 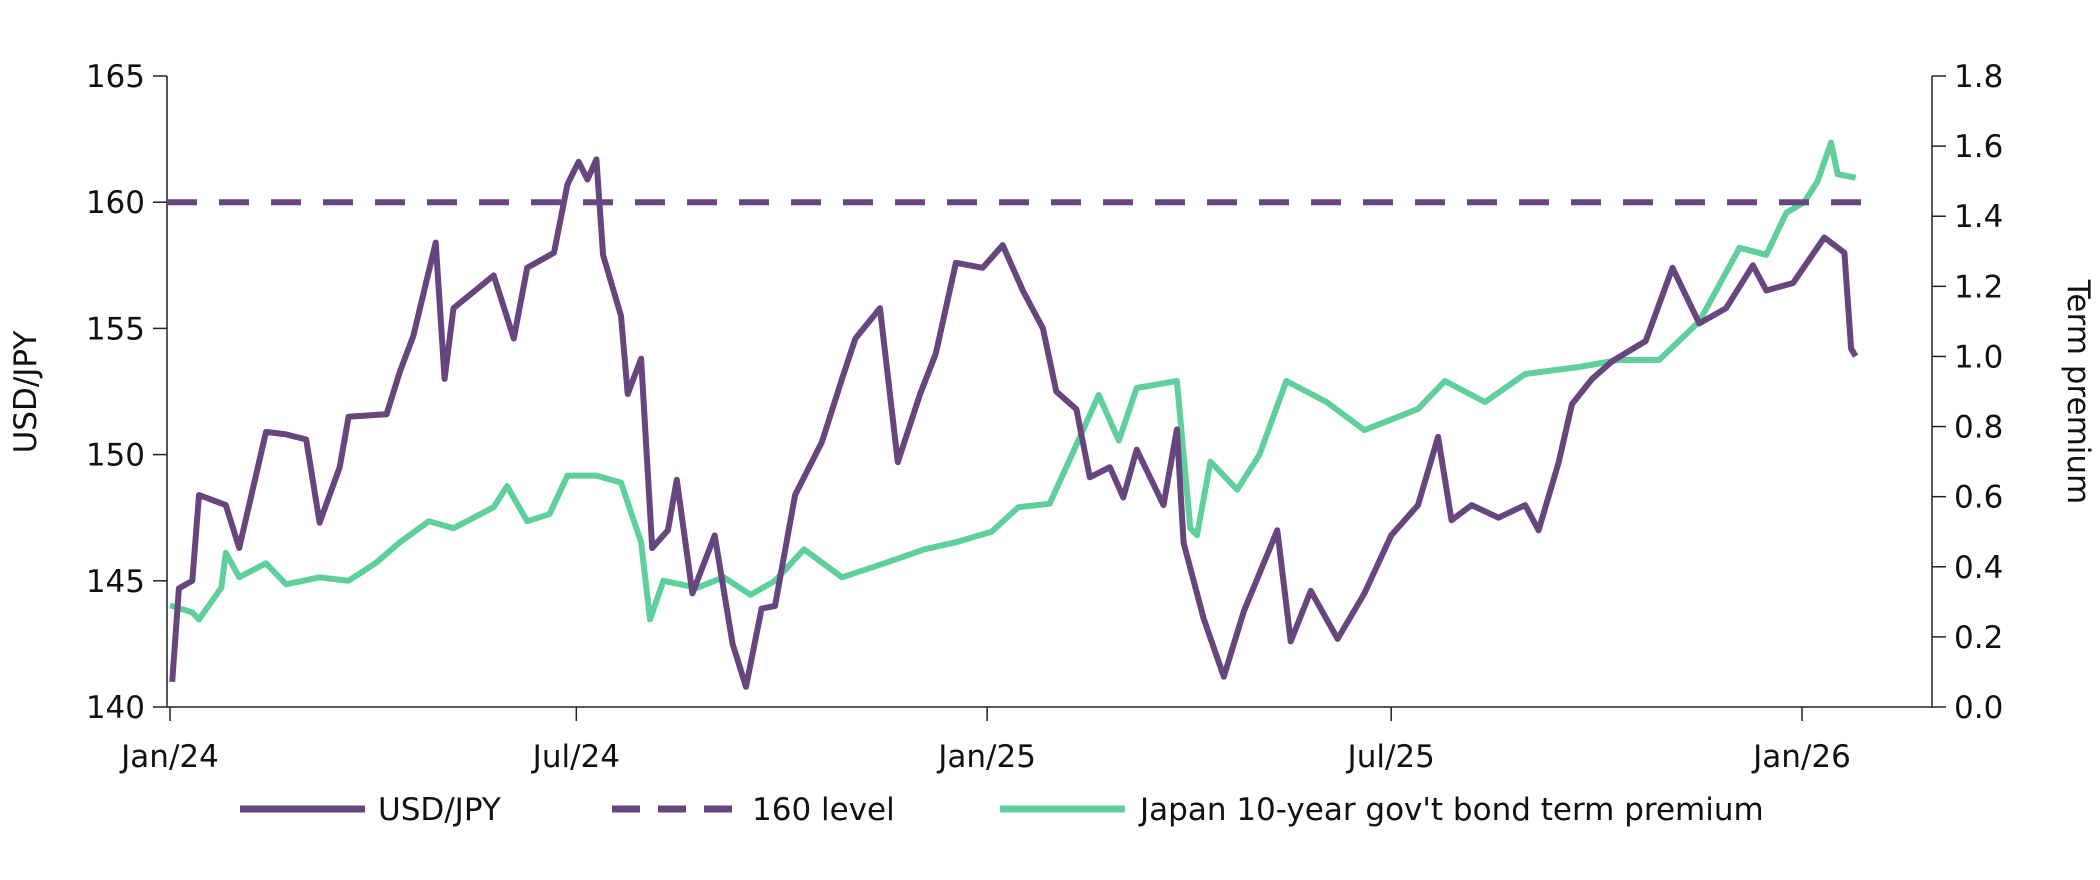 What do you see at coordinates (115, 203) in the screenshot?
I see `y-tick-label: 160` at bounding box center [115, 203].